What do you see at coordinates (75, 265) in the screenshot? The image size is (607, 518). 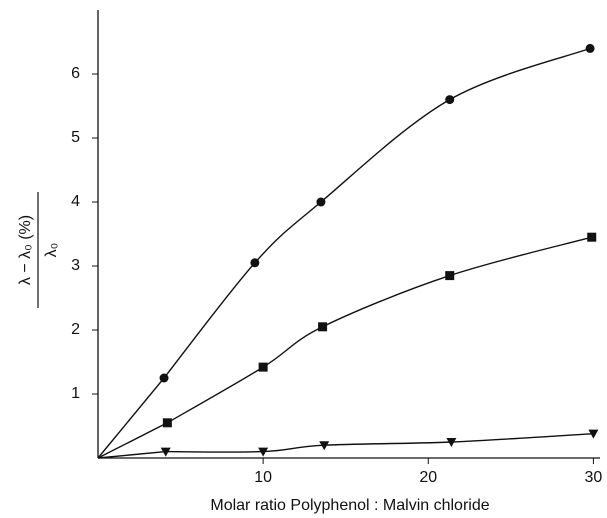 I see `y-tick-label: 3` at bounding box center [75, 265].